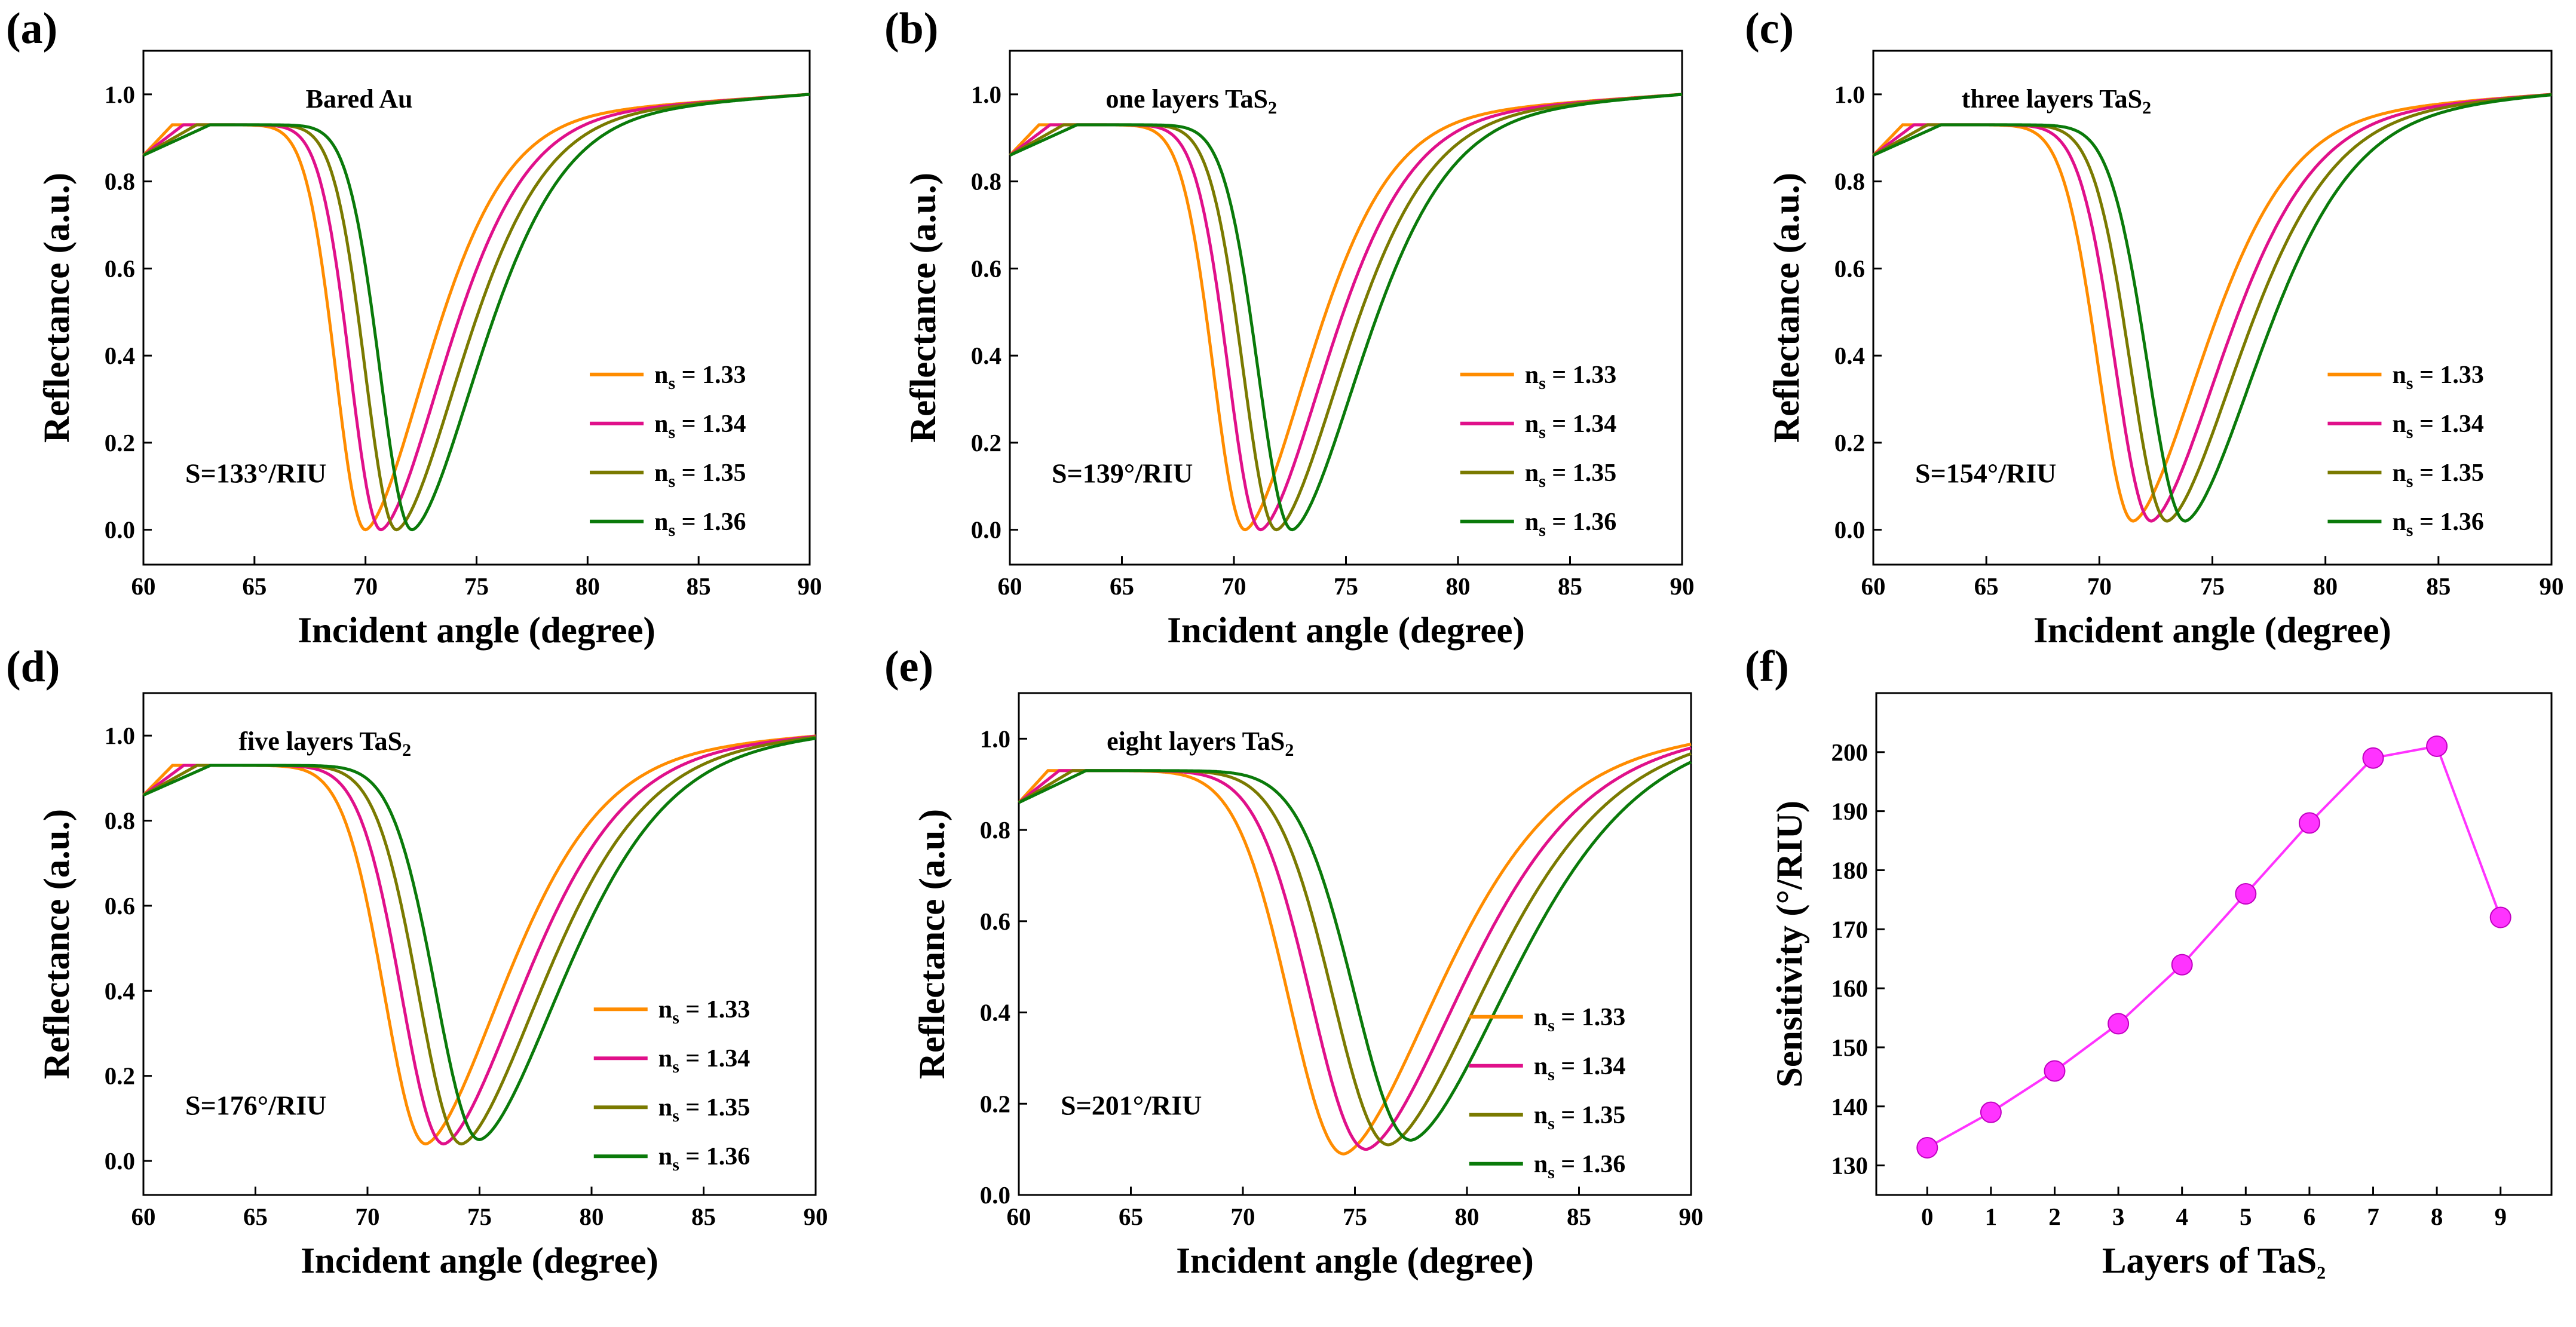  Describe the element at coordinates (1850, 752) in the screenshot. I see `y-tick-label: 200` at that location.